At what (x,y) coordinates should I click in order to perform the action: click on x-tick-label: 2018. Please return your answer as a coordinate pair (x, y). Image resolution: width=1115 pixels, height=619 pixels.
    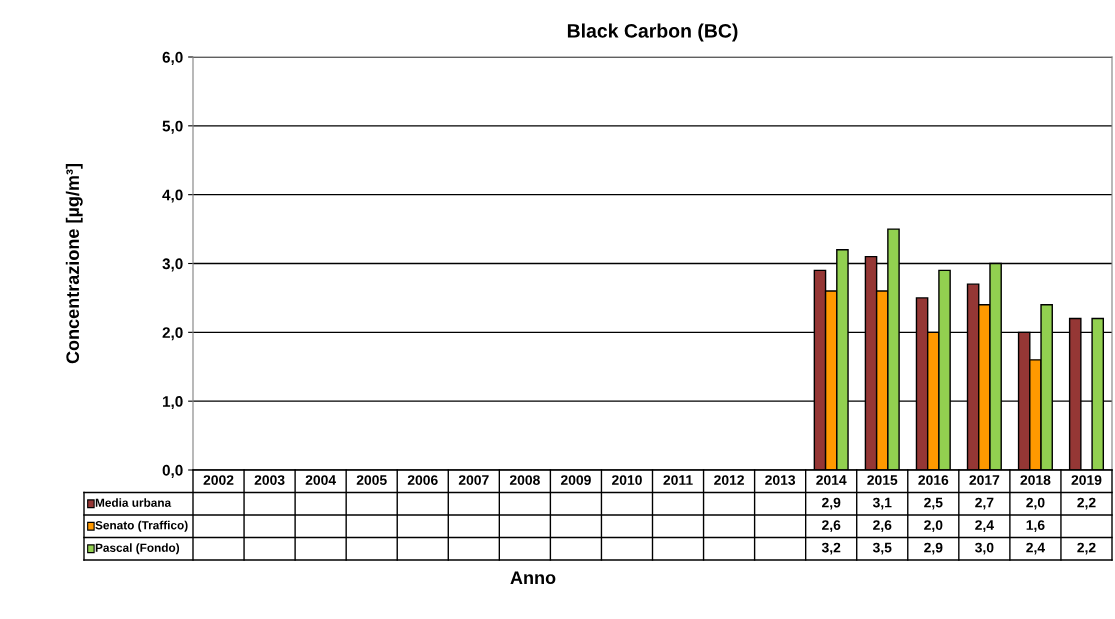
    Looking at the image, I should click on (1035, 480).